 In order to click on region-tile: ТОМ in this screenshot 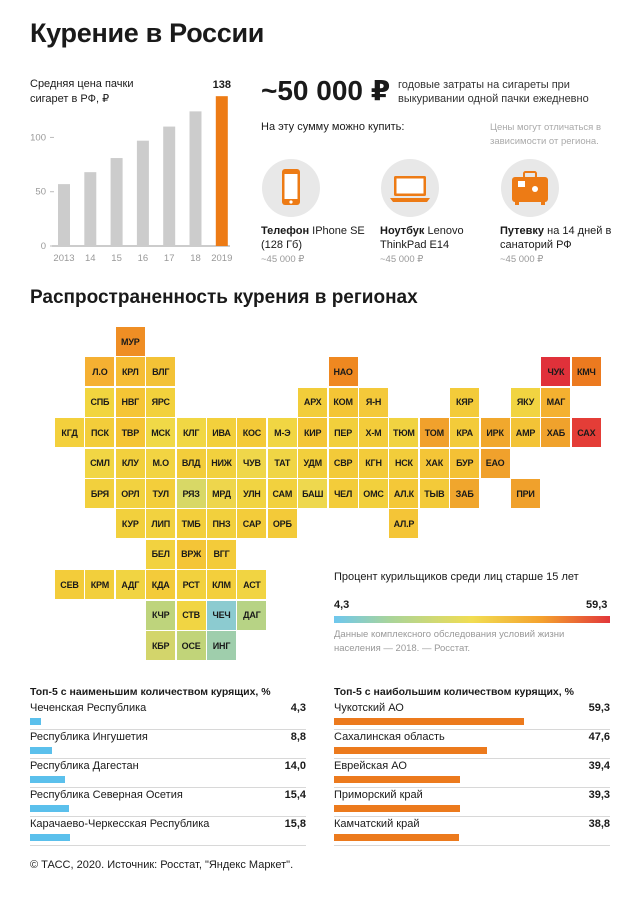, I will do `click(434, 433)`.